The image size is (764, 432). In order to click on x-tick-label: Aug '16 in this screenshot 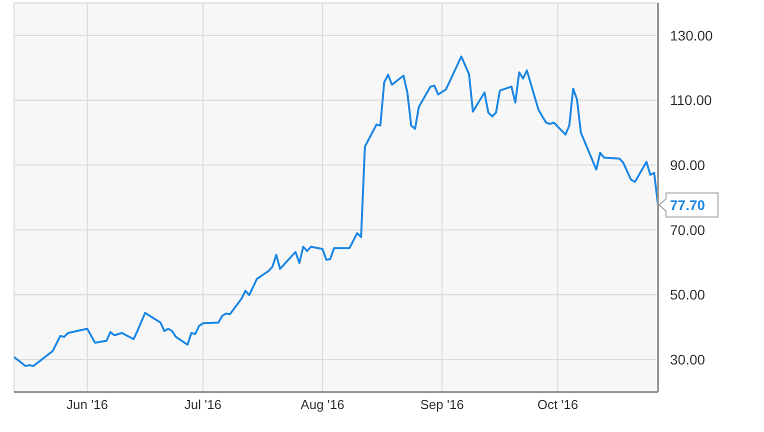, I will do `click(322, 404)`.